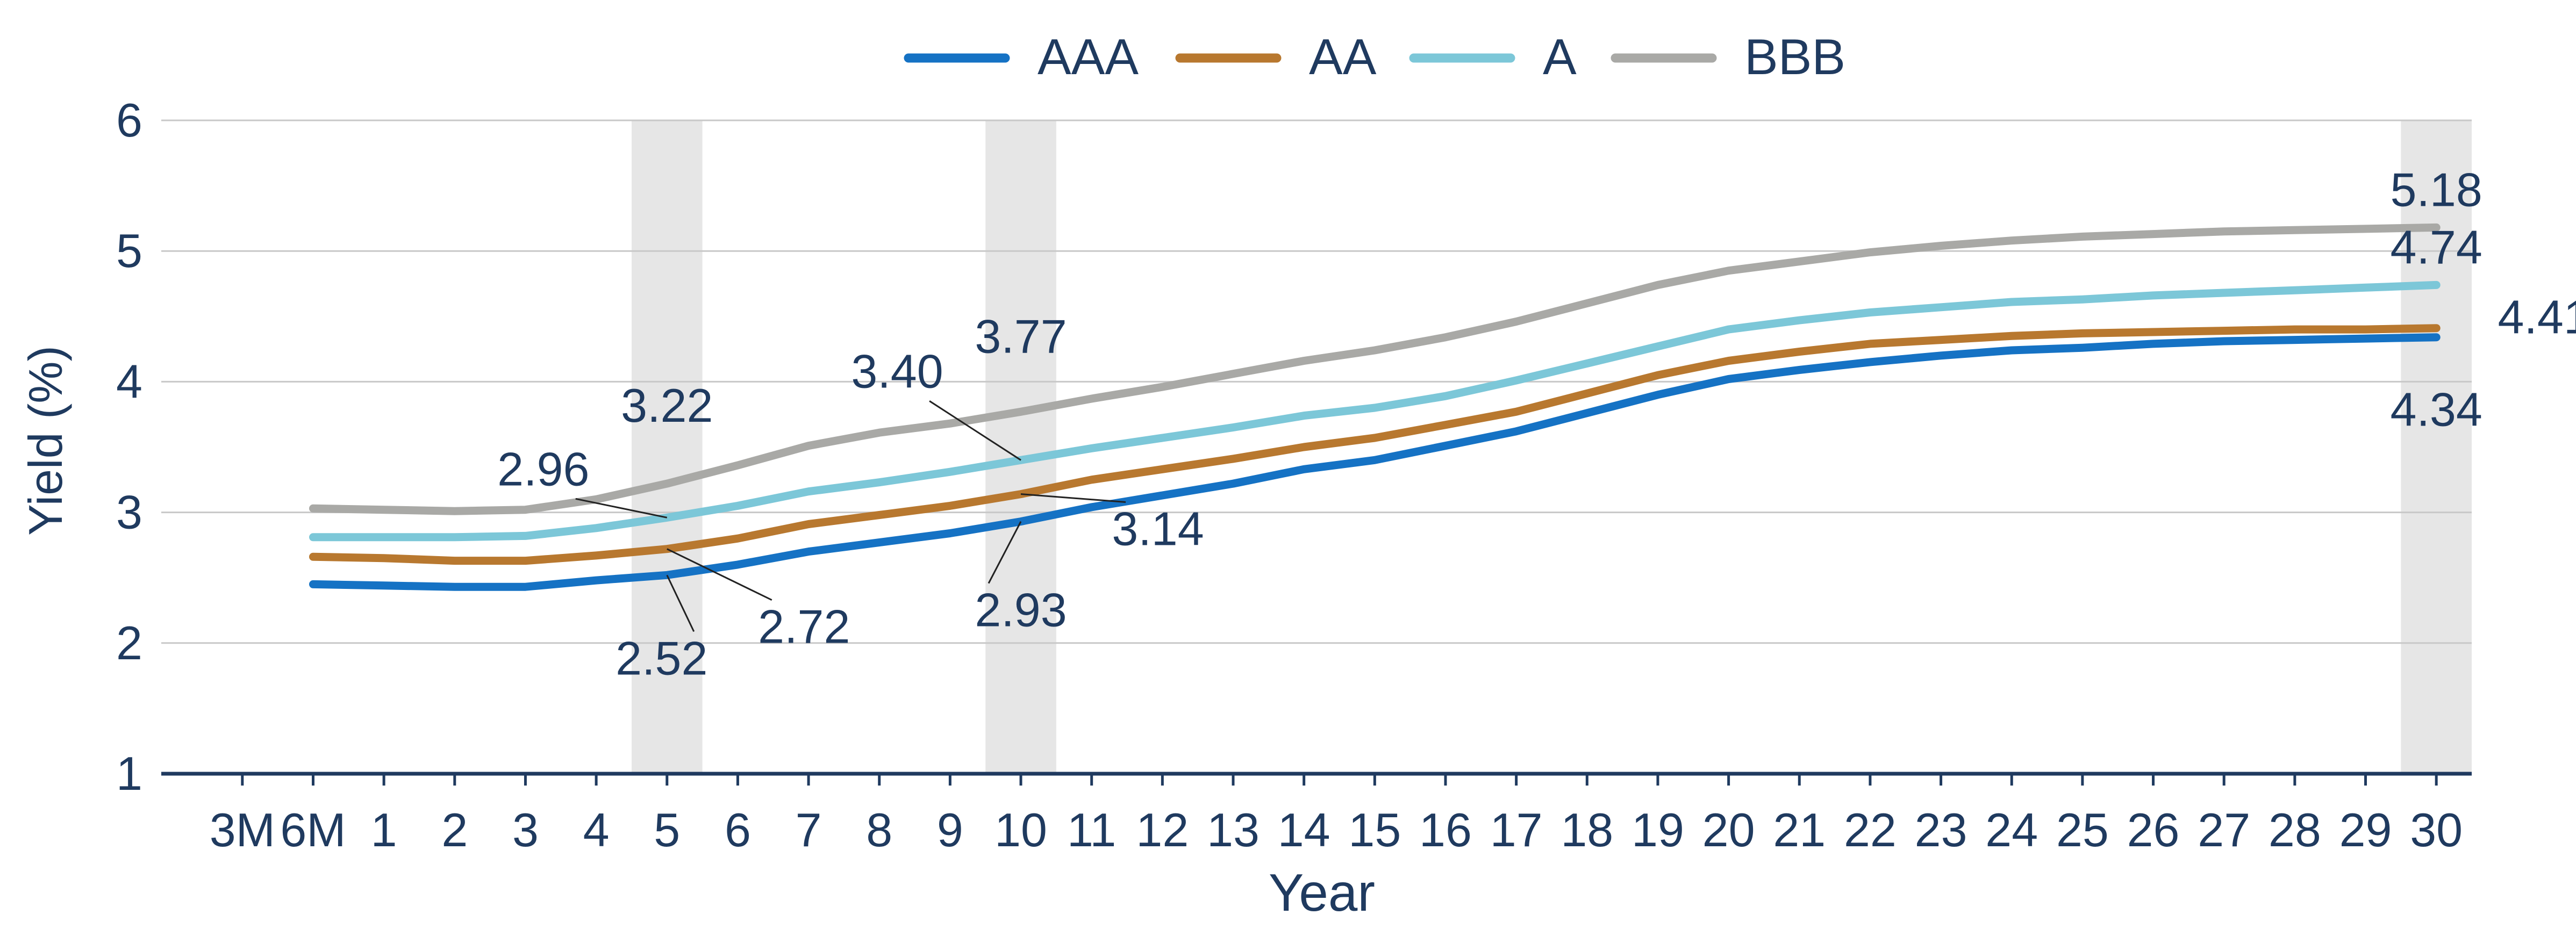 This screenshot has height=929, width=2576. I want to click on data-label-30-a: 4.74, so click(2436, 247).